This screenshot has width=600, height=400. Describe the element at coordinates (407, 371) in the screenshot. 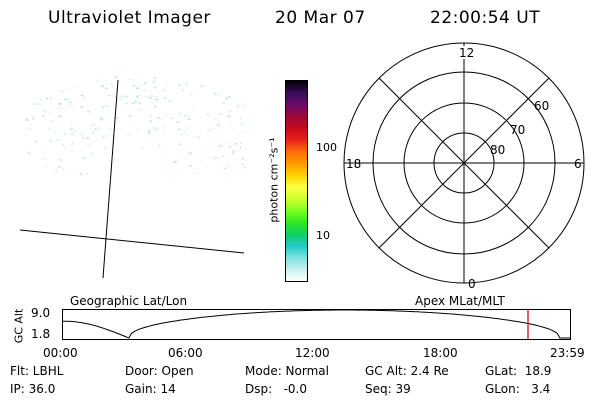

I see `status-gc-alt: GC Alt: 2.4 Re` at that location.